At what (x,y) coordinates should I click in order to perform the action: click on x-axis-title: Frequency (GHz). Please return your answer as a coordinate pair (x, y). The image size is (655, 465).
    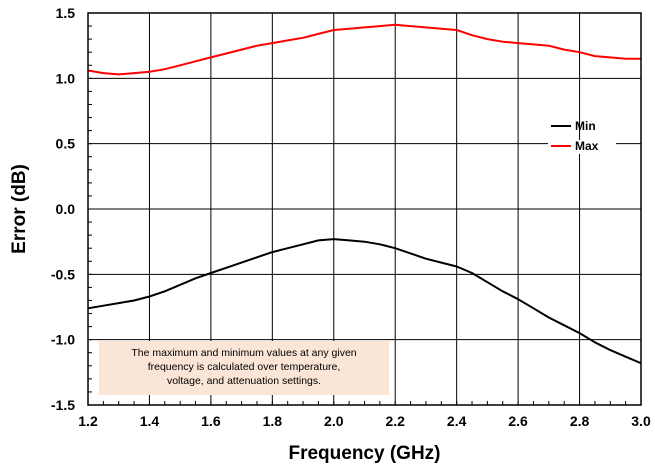
    Looking at the image, I should click on (364, 453).